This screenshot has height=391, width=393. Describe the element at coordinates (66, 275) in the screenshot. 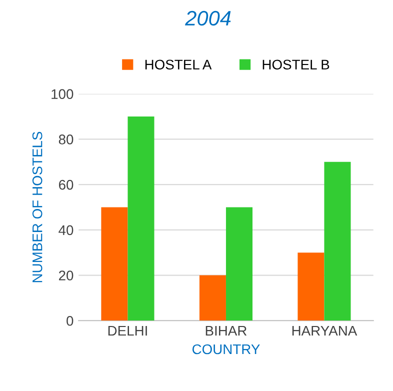

I see `y-tick-label: 20` at that location.